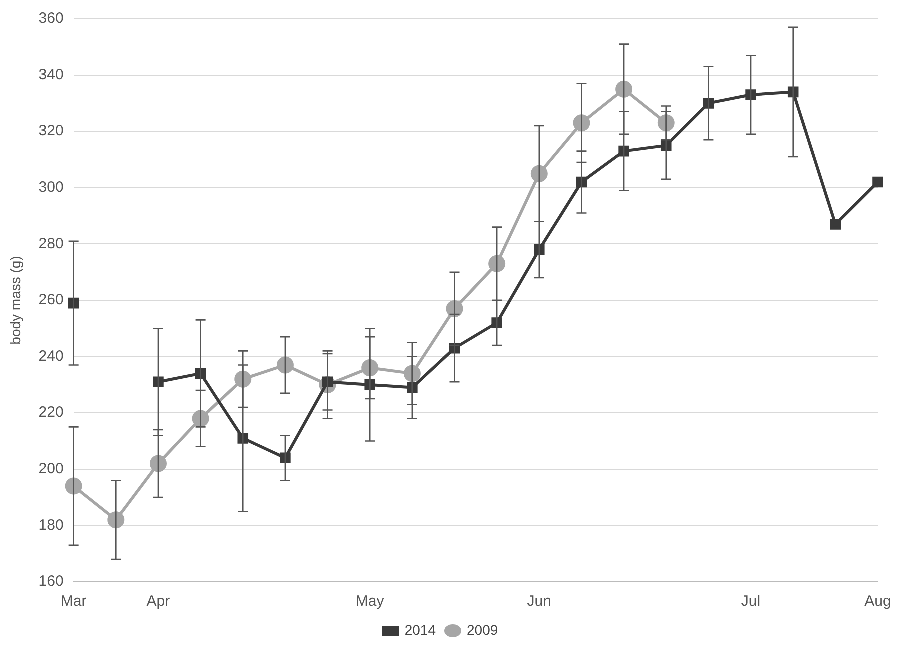 The width and height of the screenshot is (902, 652). What do you see at coordinates (482, 630) in the screenshot?
I see `legend-label: 2009` at bounding box center [482, 630].